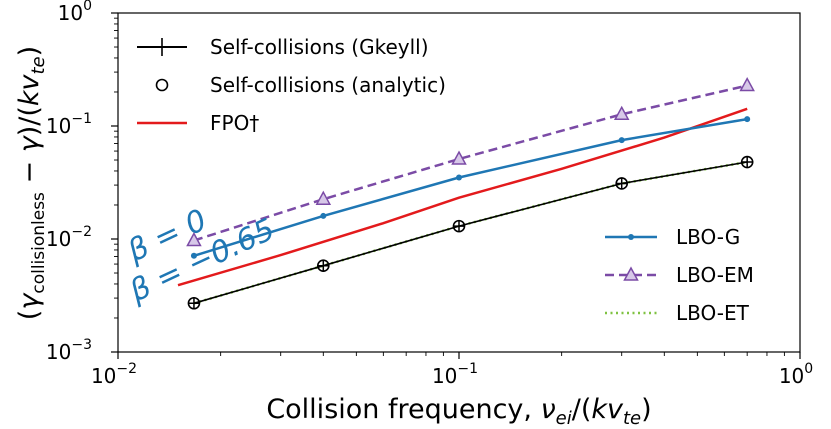 The image size is (831, 429). I want to click on y-tick-label: 10⁻³, so click(69, 350).